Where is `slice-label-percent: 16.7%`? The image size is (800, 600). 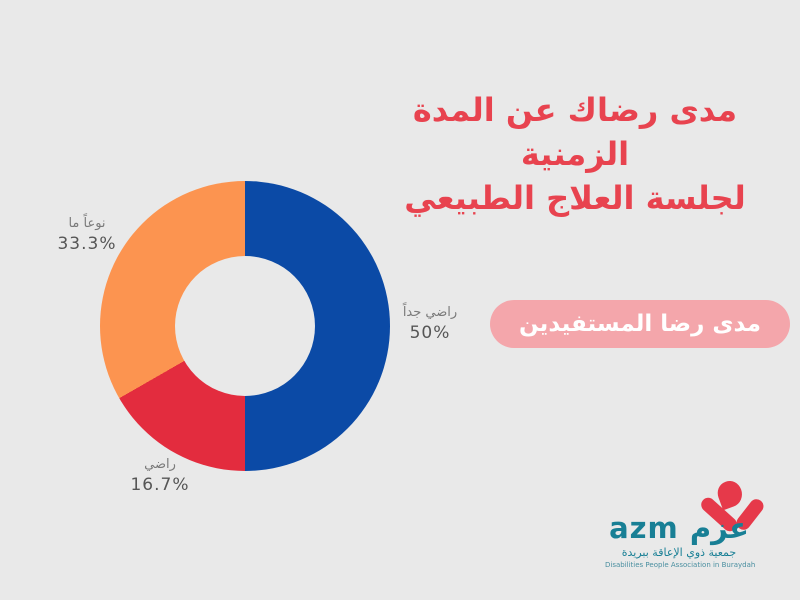 slice-label-percent: 16.7% is located at coordinates (160, 485).